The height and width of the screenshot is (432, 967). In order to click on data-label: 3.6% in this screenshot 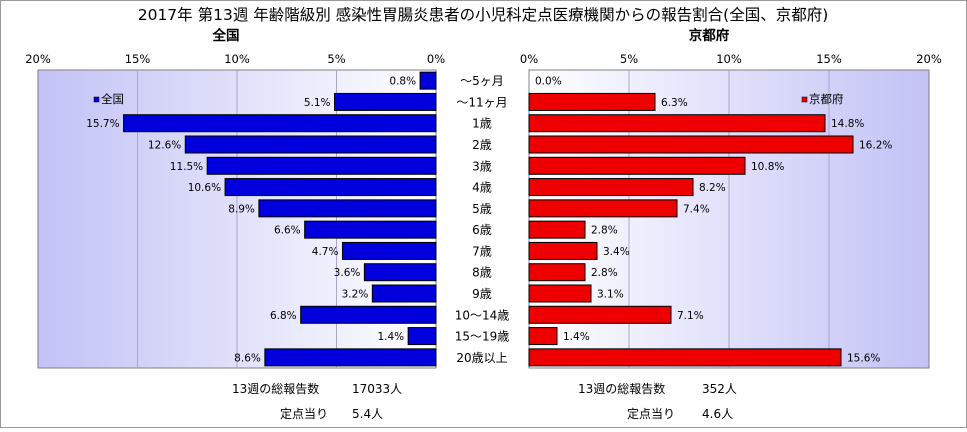, I will do `click(347, 273)`.